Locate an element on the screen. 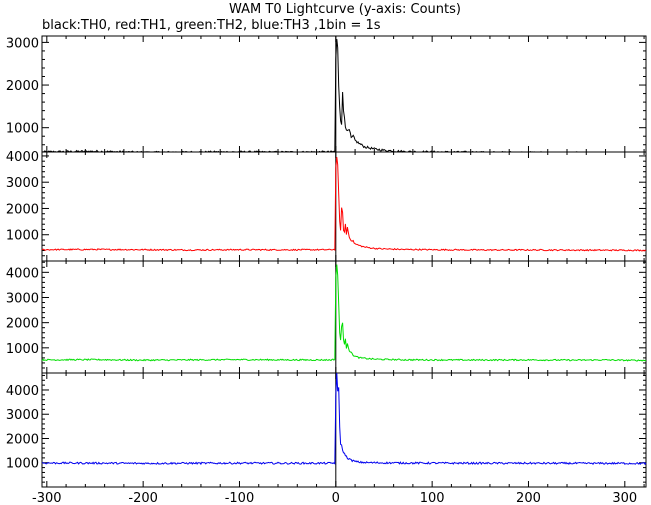 This screenshot has width=651, height=505. x-tick-label: -100 is located at coordinates (240, 498).